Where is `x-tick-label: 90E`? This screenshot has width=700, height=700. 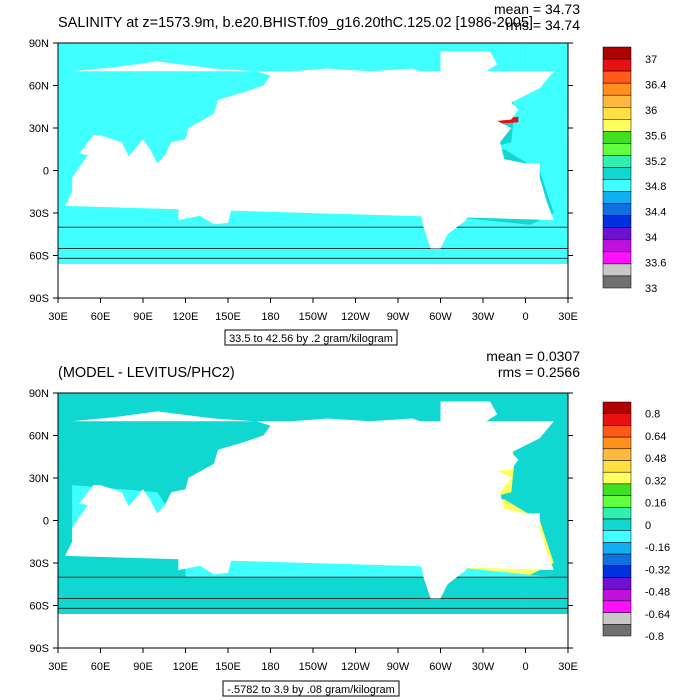 x-tick-label: 90E is located at coordinates (143, 317).